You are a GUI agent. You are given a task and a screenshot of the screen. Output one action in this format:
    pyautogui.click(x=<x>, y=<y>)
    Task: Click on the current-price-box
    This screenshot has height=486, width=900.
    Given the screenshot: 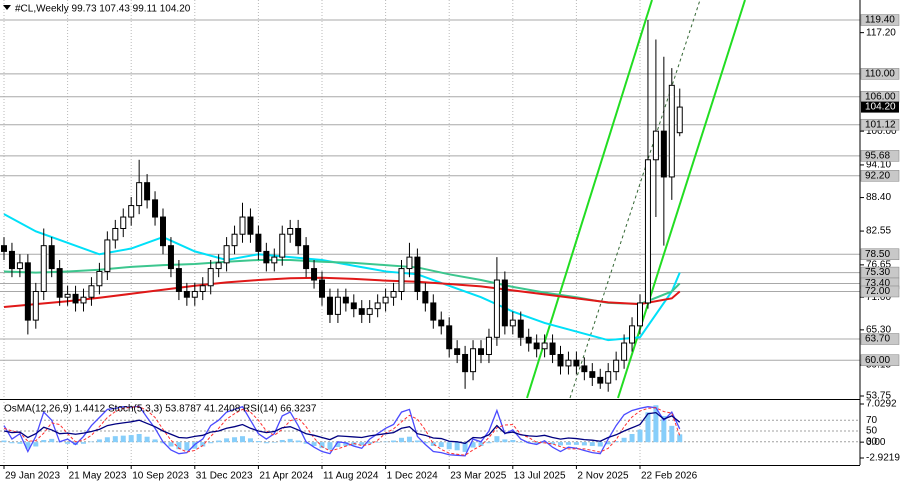 What is the action you would take?
    pyautogui.click(x=880, y=107)
    